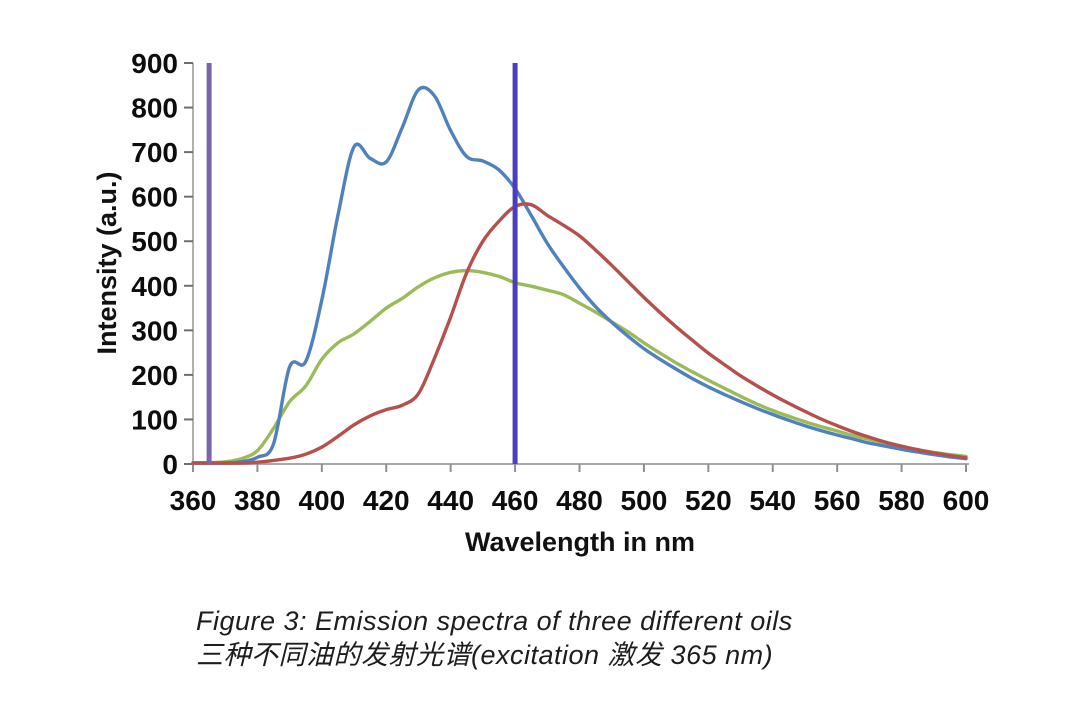 The width and height of the screenshot is (1081, 708). What do you see at coordinates (580, 542) in the screenshot?
I see `x-axis-title: Wavelength in nm` at bounding box center [580, 542].